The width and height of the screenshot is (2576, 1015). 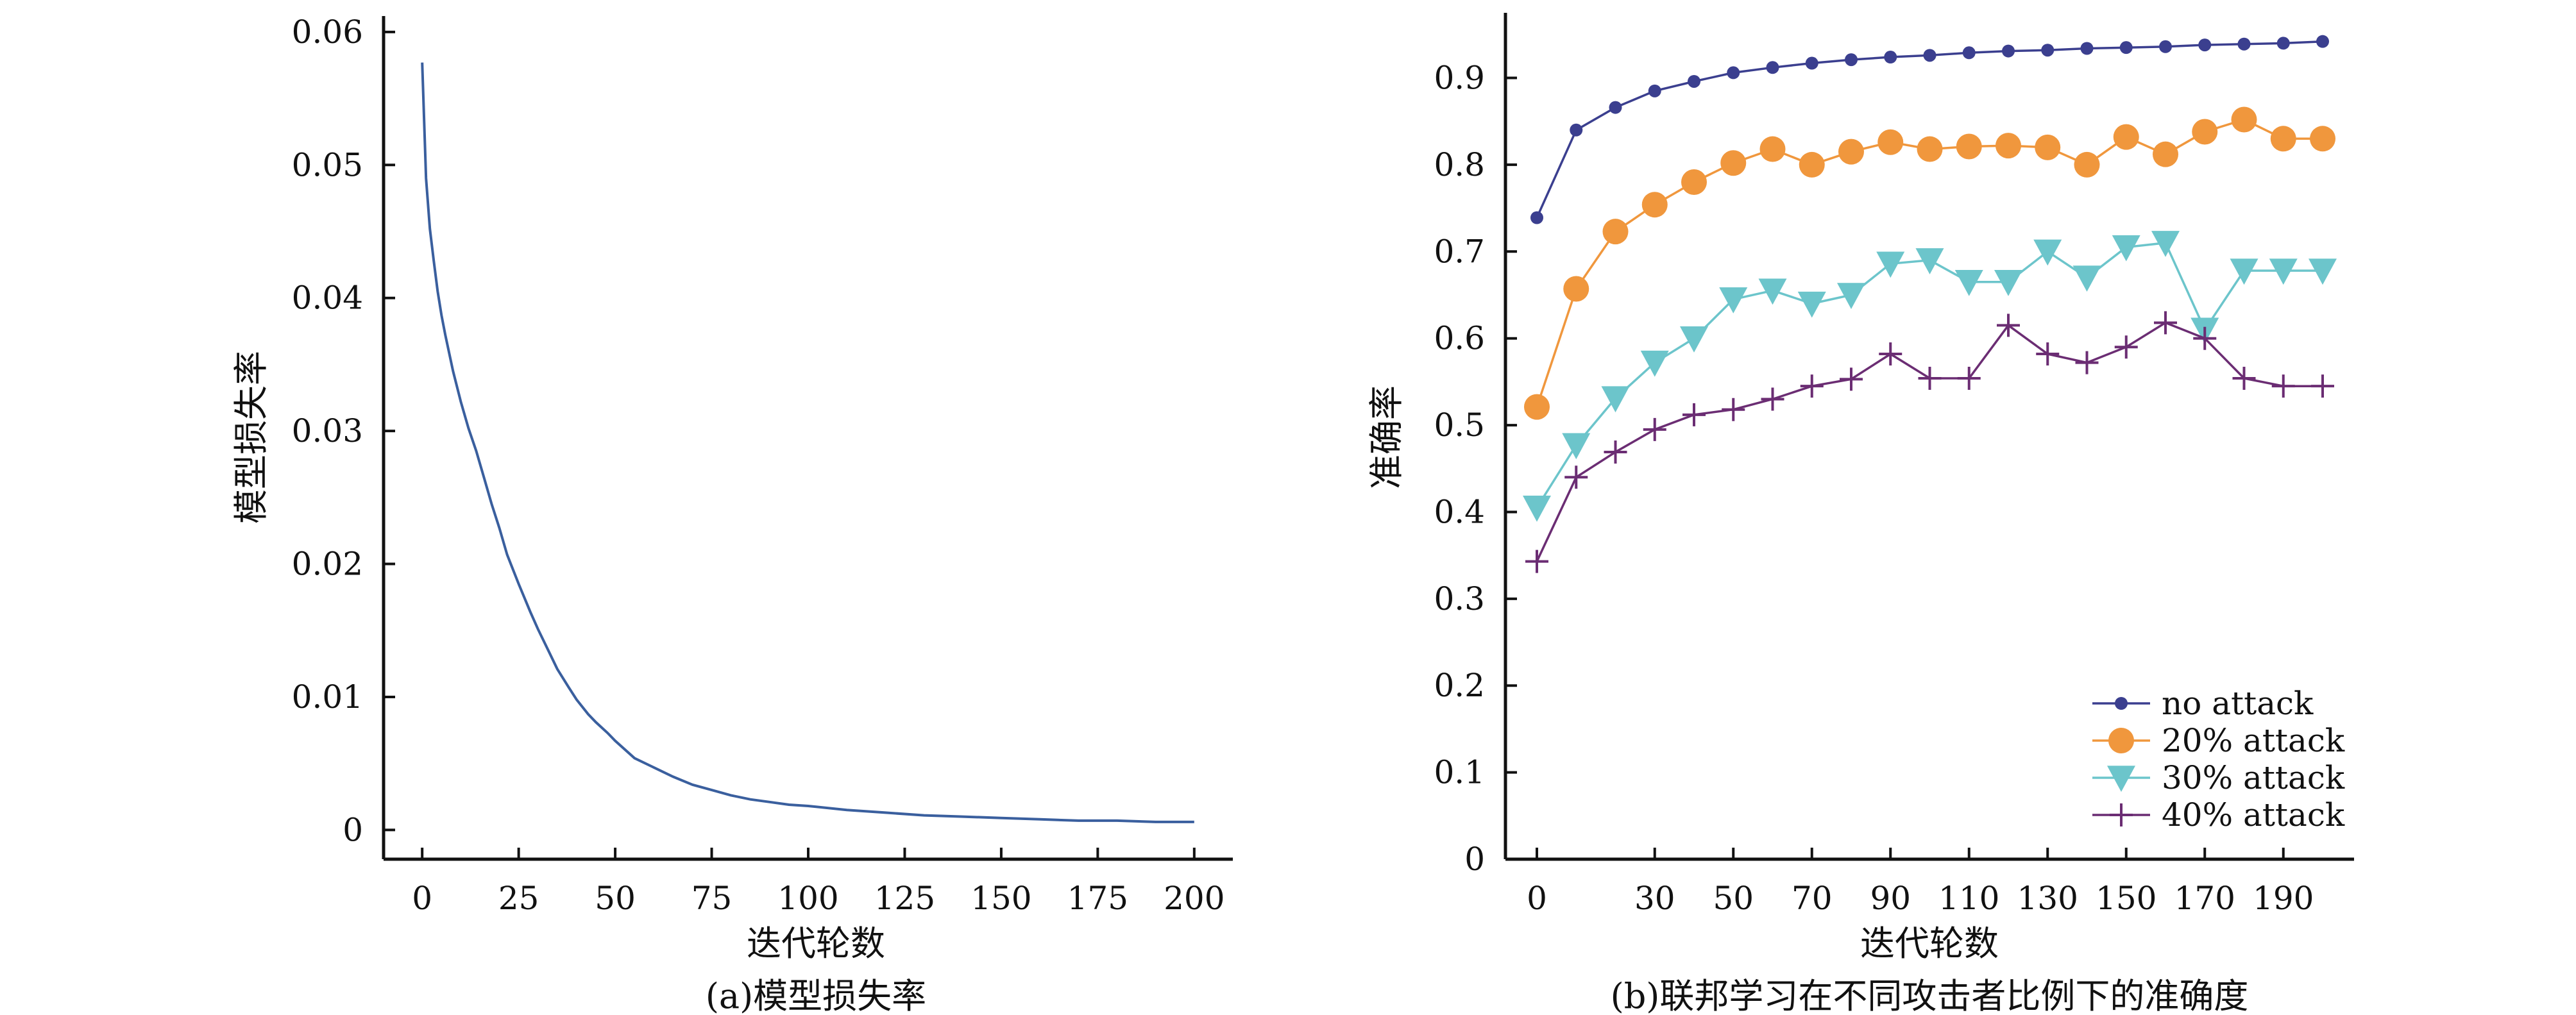 What do you see at coordinates (327, 164) in the screenshot?
I see `loss-y-tick-label: 0.05` at bounding box center [327, 164].